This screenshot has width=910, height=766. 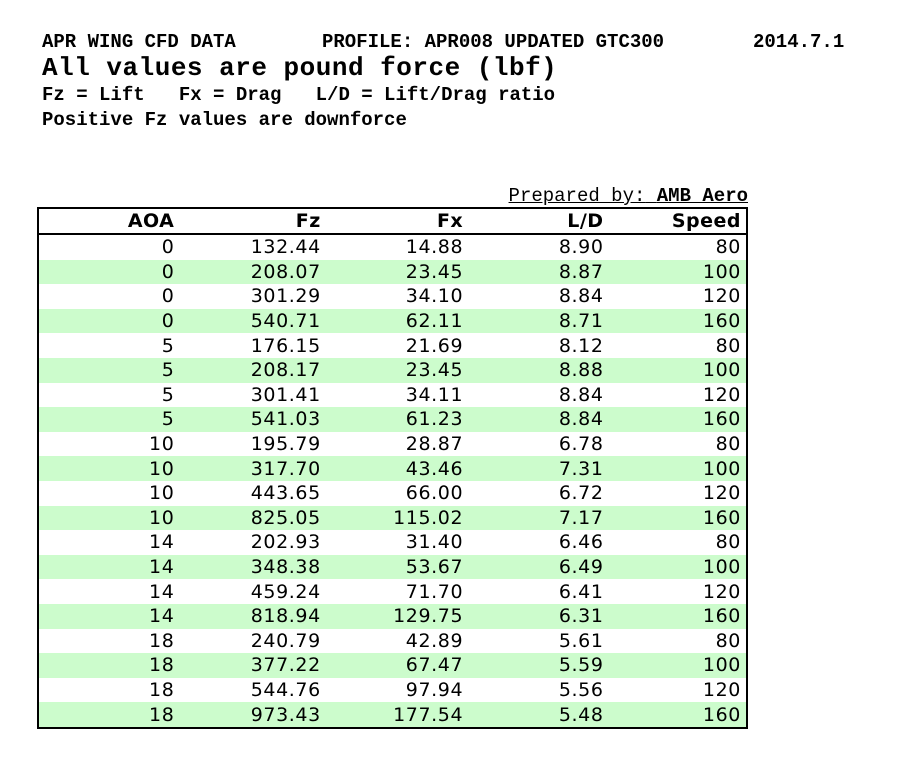 I want to click on column-header-fx: Fx, so click(x=397, y=221).